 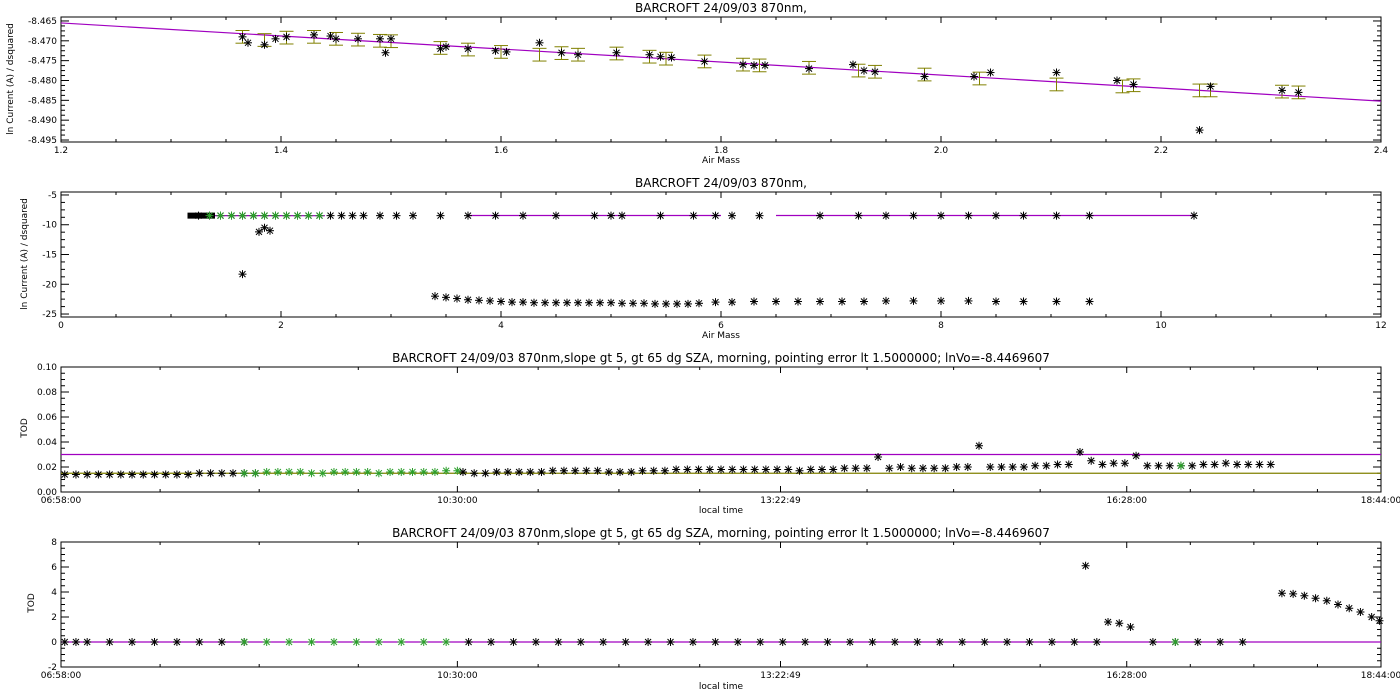 I want to click on x-axis-label: local time, so click(x=721, y=511).